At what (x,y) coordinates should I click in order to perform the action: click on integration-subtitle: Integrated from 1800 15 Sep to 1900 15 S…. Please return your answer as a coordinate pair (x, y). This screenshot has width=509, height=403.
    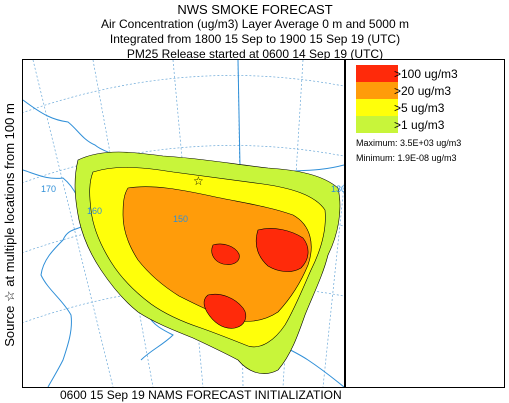
    Looking at the image, I should click on (255, 39).